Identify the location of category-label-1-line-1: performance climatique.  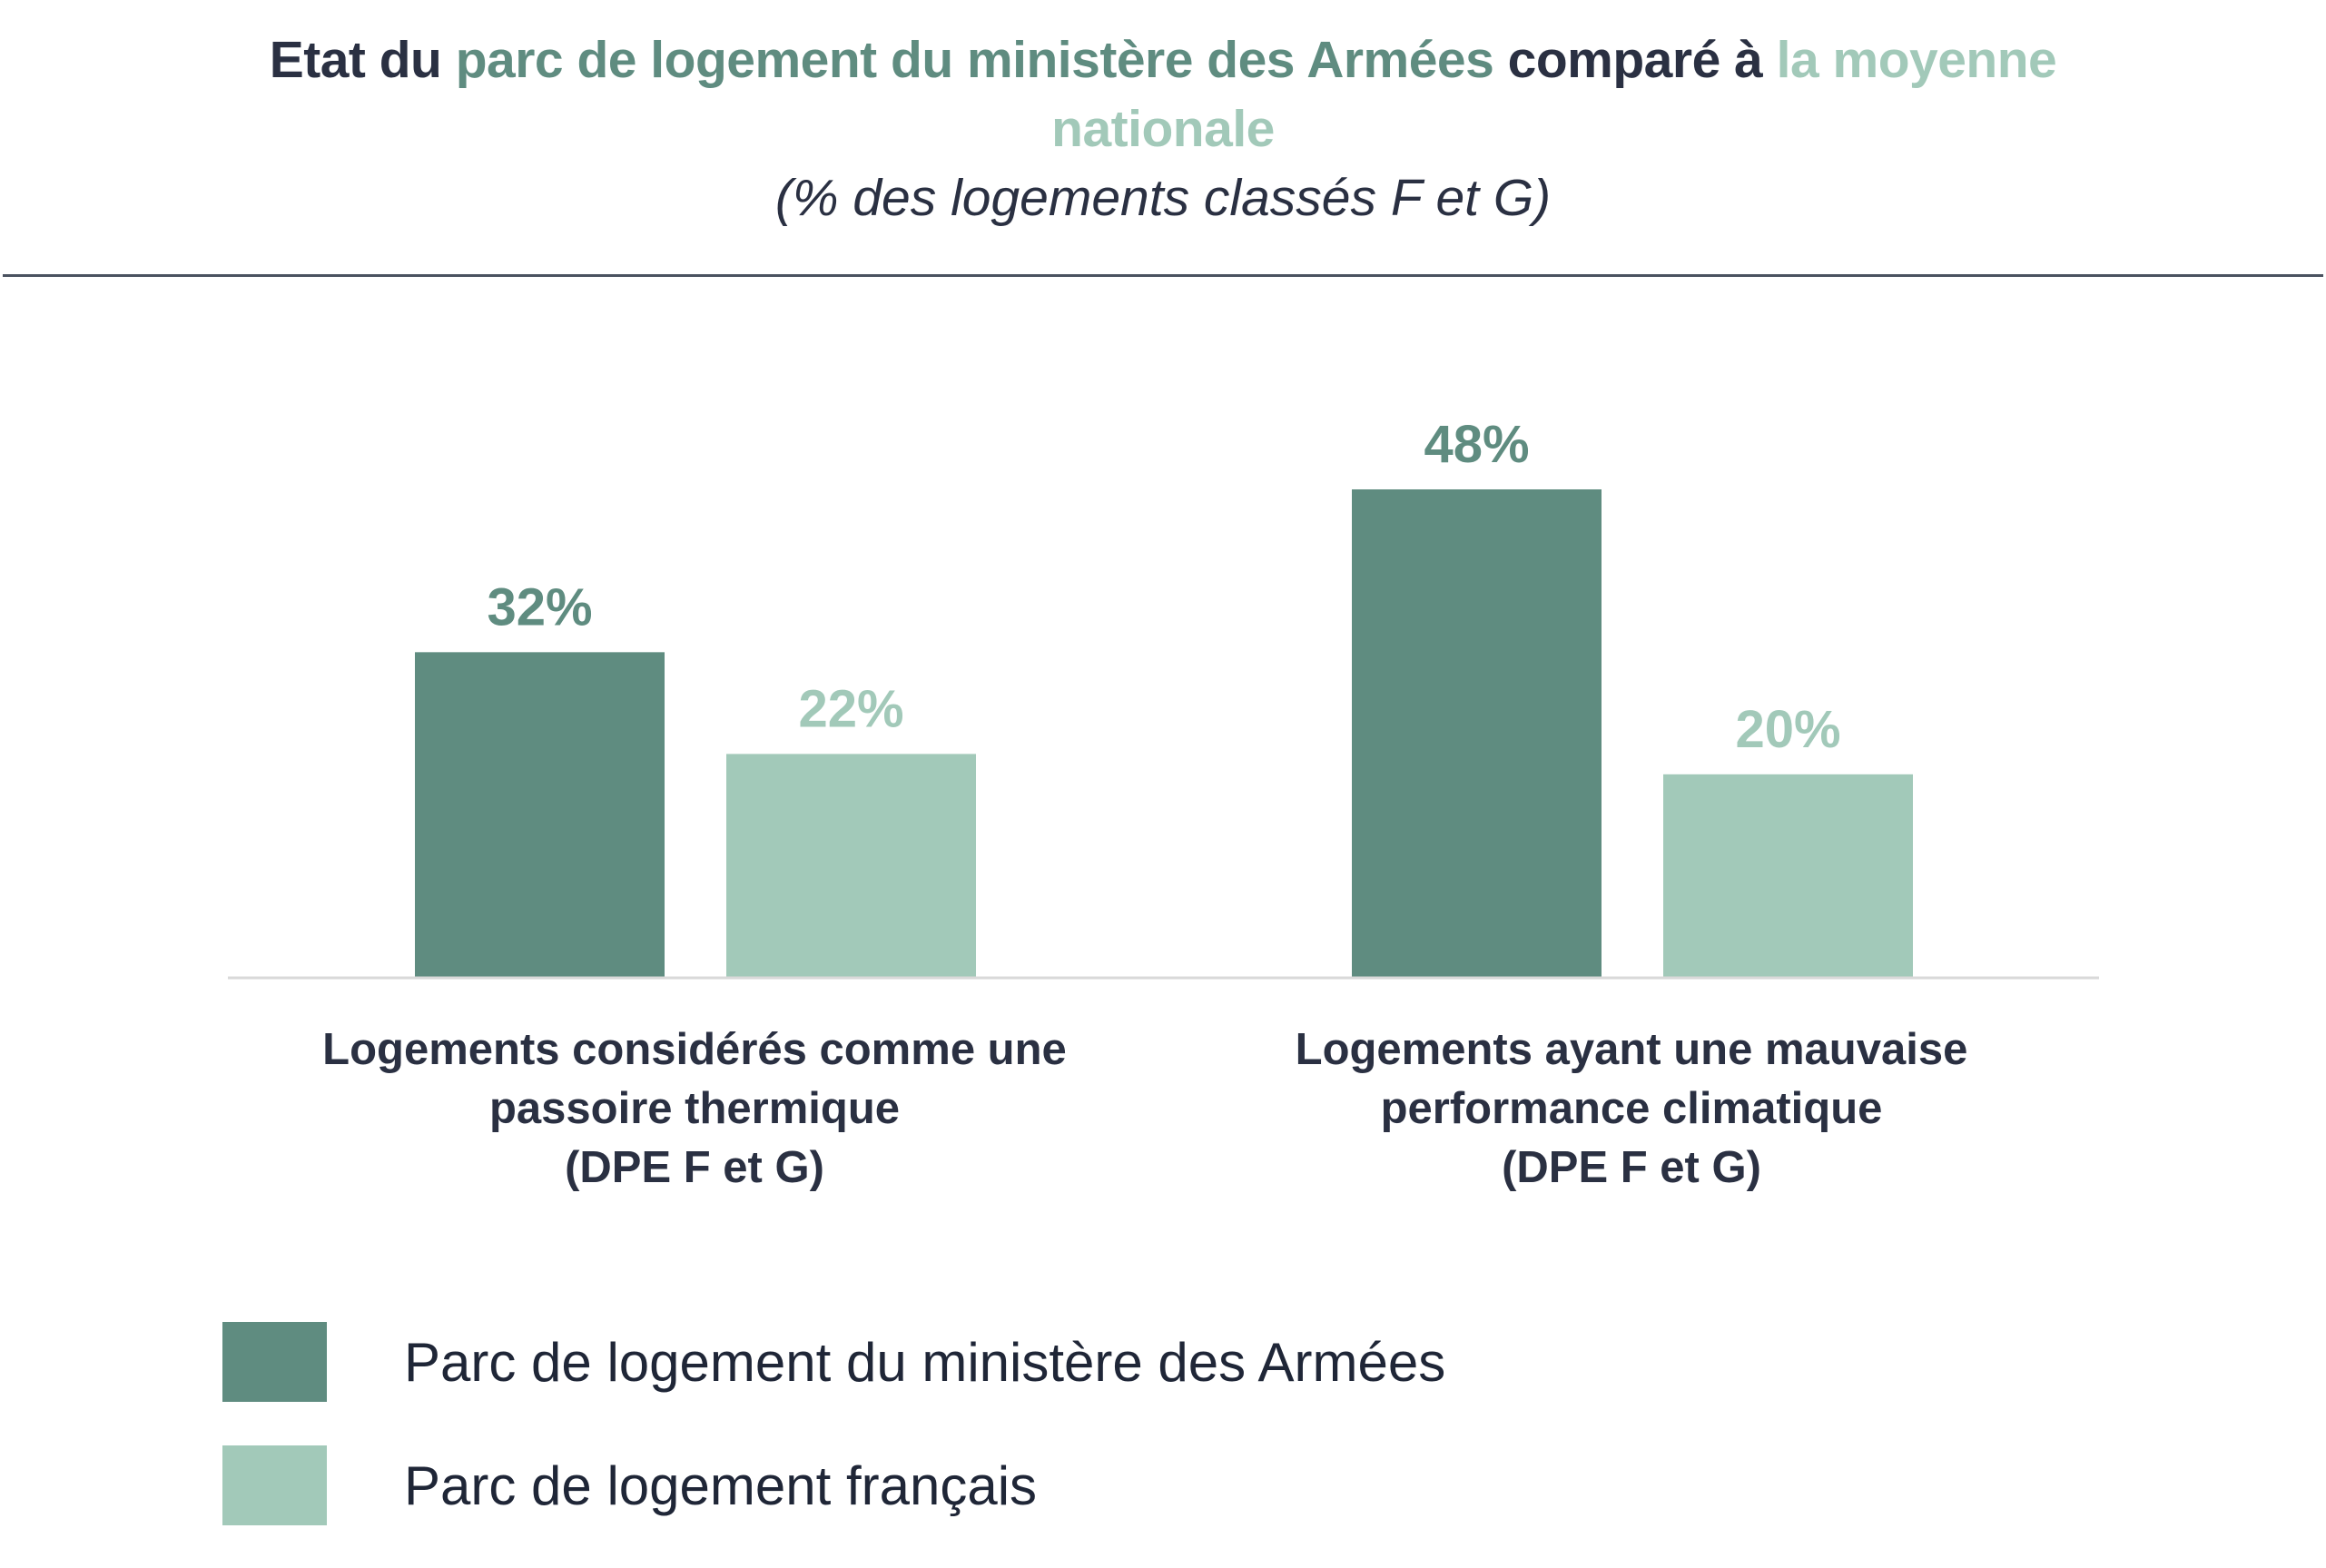
(1632, 1108).